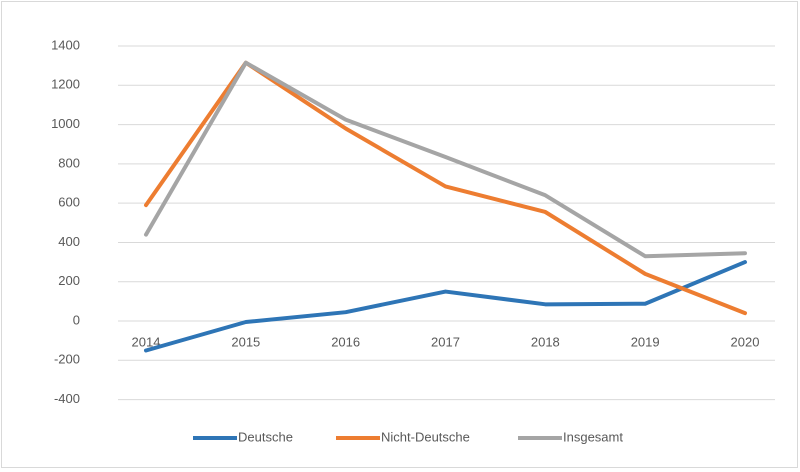 The height and width of the screenshot is (472, 800). Describe the element at coordinates (65, 44) in the screenshot. I see `y-tick-label: 1400` at that location.